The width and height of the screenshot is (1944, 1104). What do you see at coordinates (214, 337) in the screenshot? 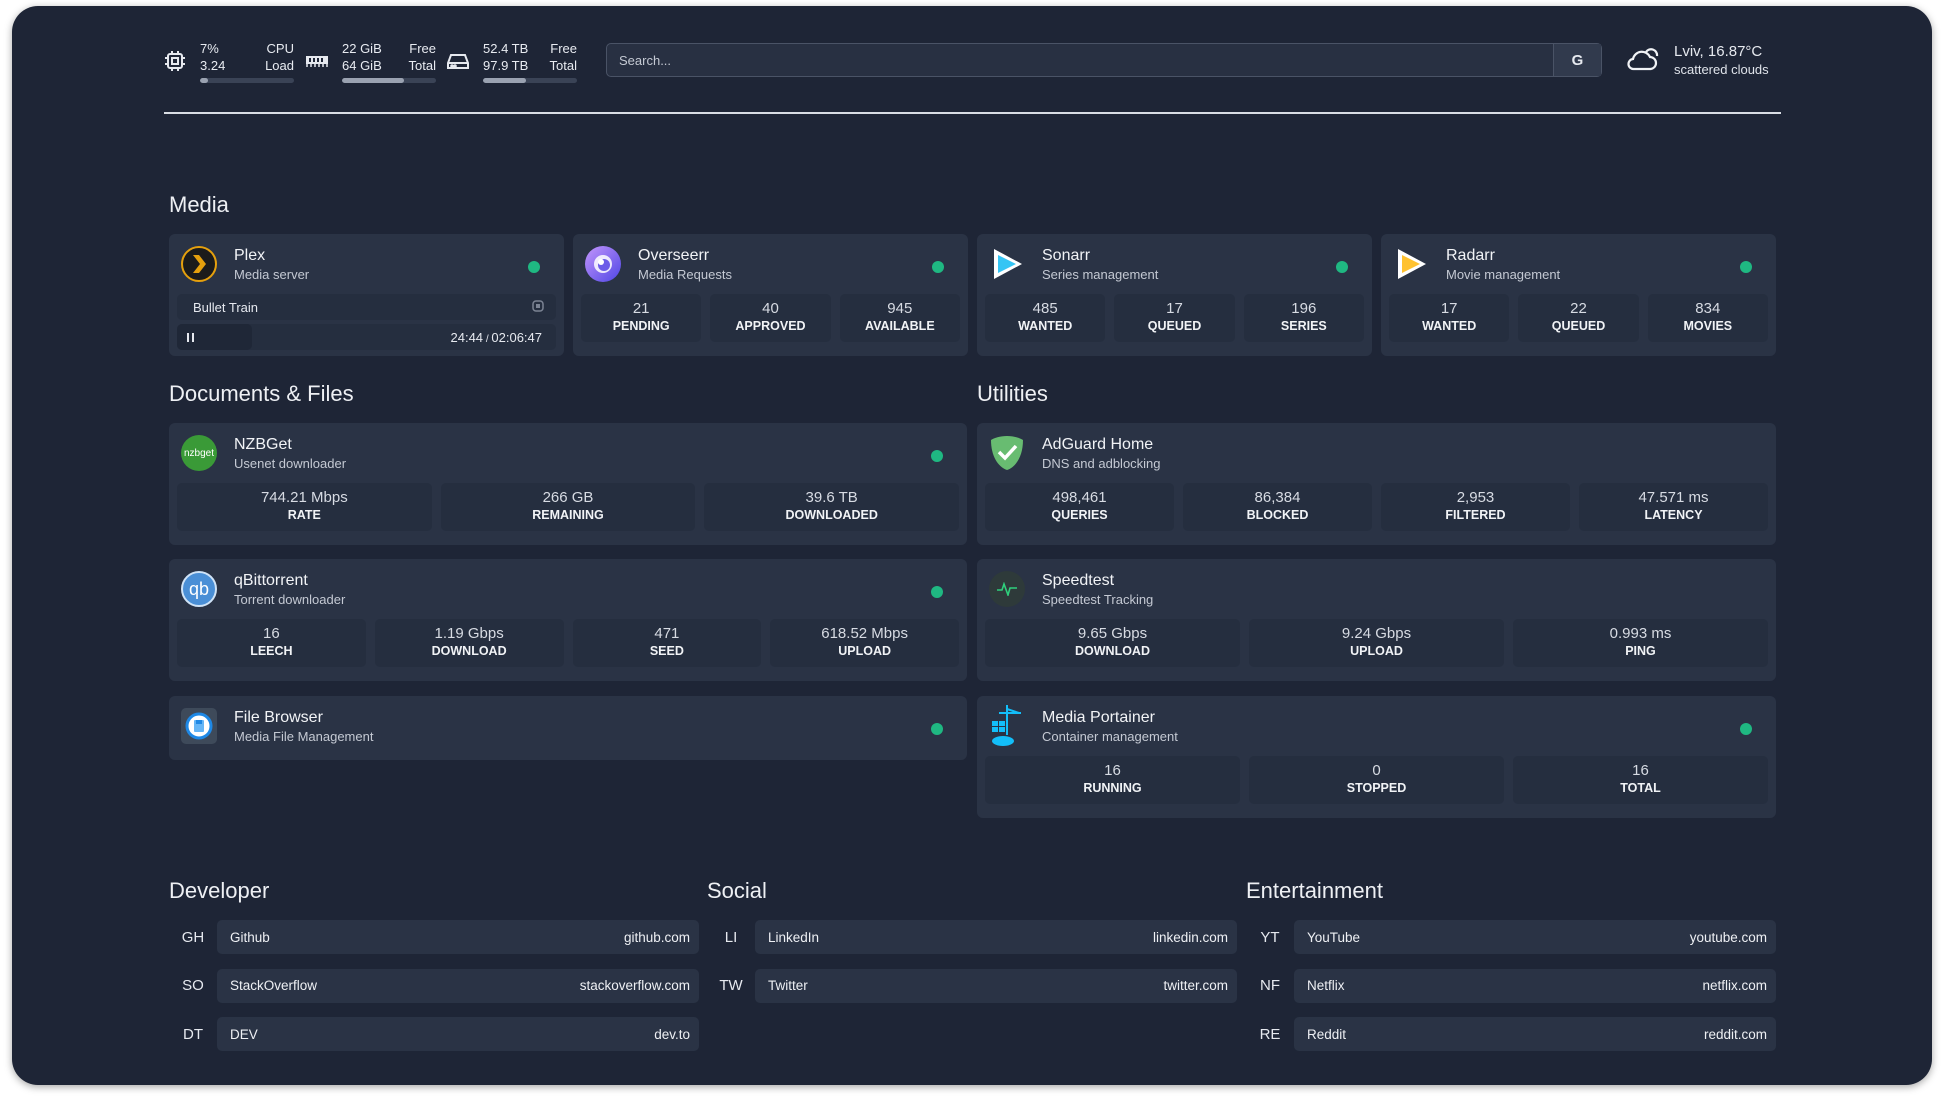
I see `pause-button` at bounding box center [214, 337].